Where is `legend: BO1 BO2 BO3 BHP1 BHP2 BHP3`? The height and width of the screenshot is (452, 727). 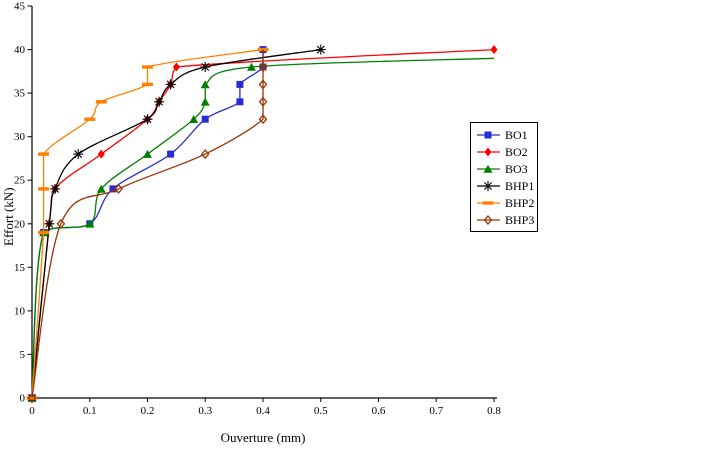
legend: BO1 BO2 BO3 BHP1 BHP2 BHP3 is located at coordinates (504, 177).